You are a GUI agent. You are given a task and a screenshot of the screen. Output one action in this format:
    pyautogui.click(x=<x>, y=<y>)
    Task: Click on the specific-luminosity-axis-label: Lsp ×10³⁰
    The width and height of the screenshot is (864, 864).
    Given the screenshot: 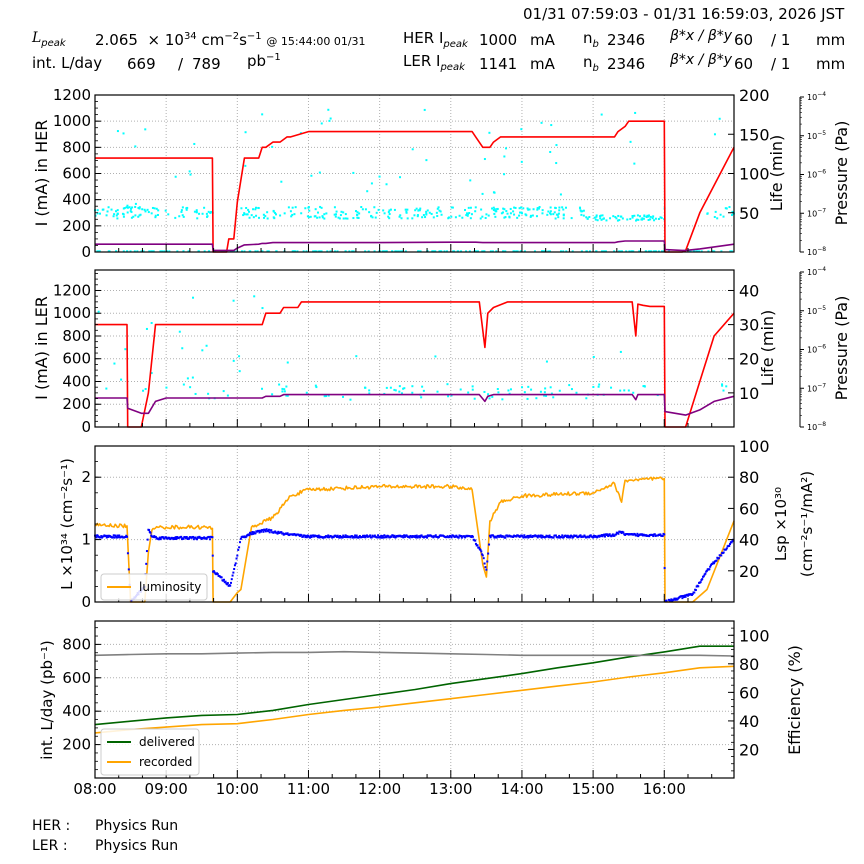 What is the action you would take?
    pyautogui.click(x=781, y=524)
    